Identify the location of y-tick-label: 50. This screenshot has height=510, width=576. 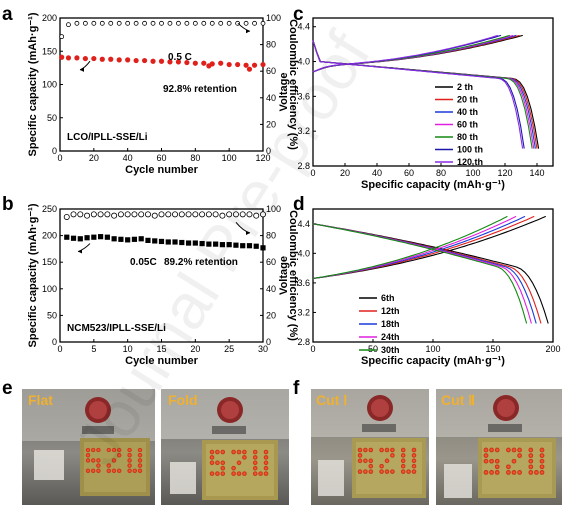
(52, 118).